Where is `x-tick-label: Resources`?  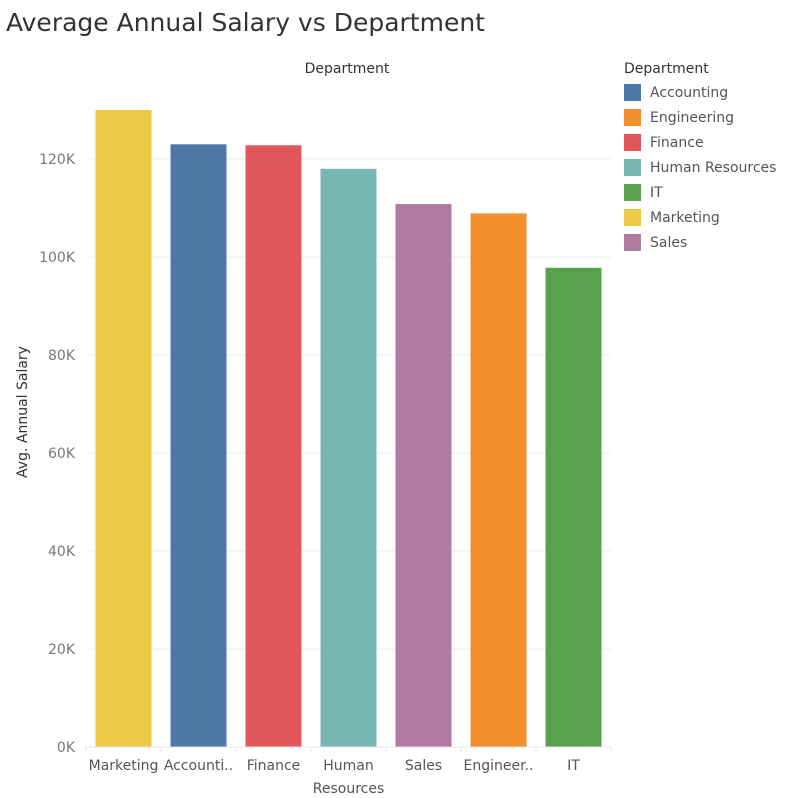
x-tick-label: Resources is located at coordinates (349, 789).